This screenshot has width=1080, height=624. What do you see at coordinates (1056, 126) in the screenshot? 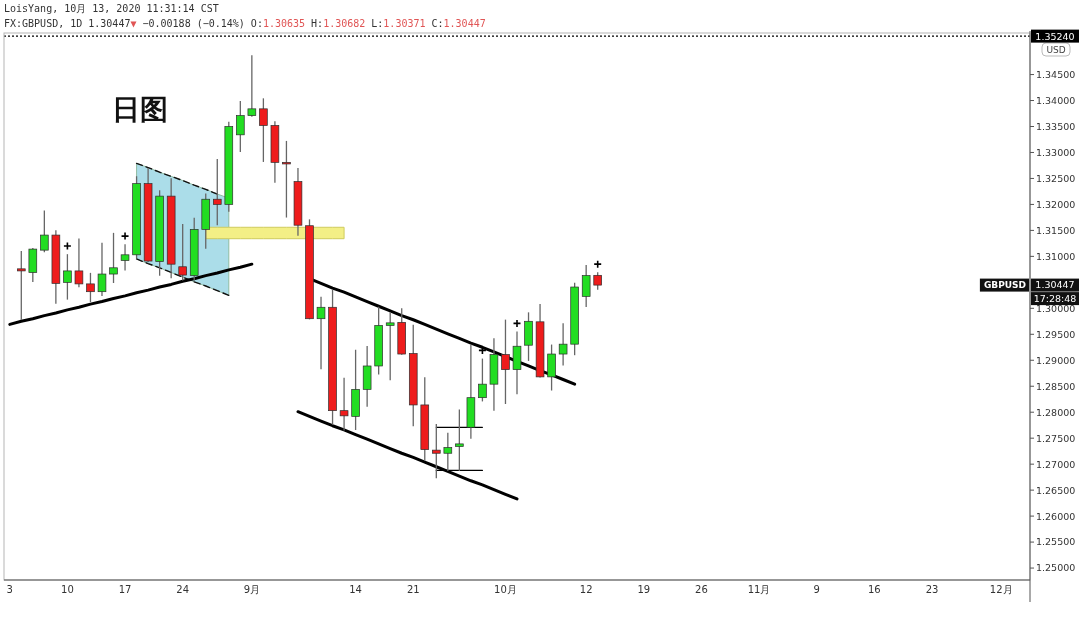
I see `y-tick-label: 1.33500` at bounding box center [1056, 126].